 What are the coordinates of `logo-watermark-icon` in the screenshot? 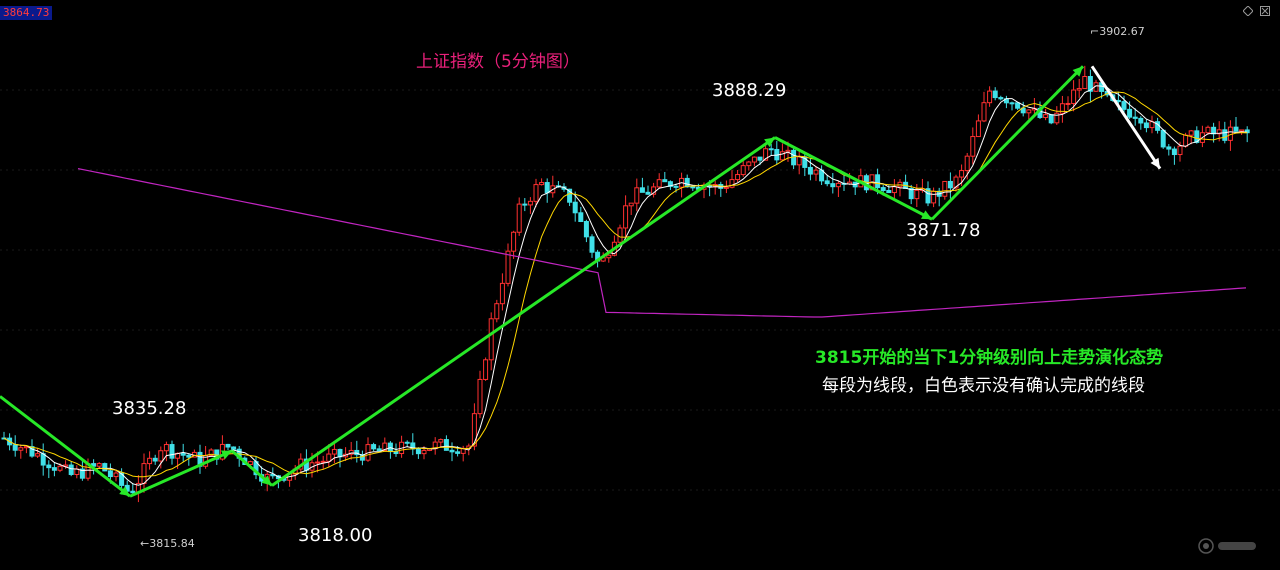 It's located at (1228, 546).